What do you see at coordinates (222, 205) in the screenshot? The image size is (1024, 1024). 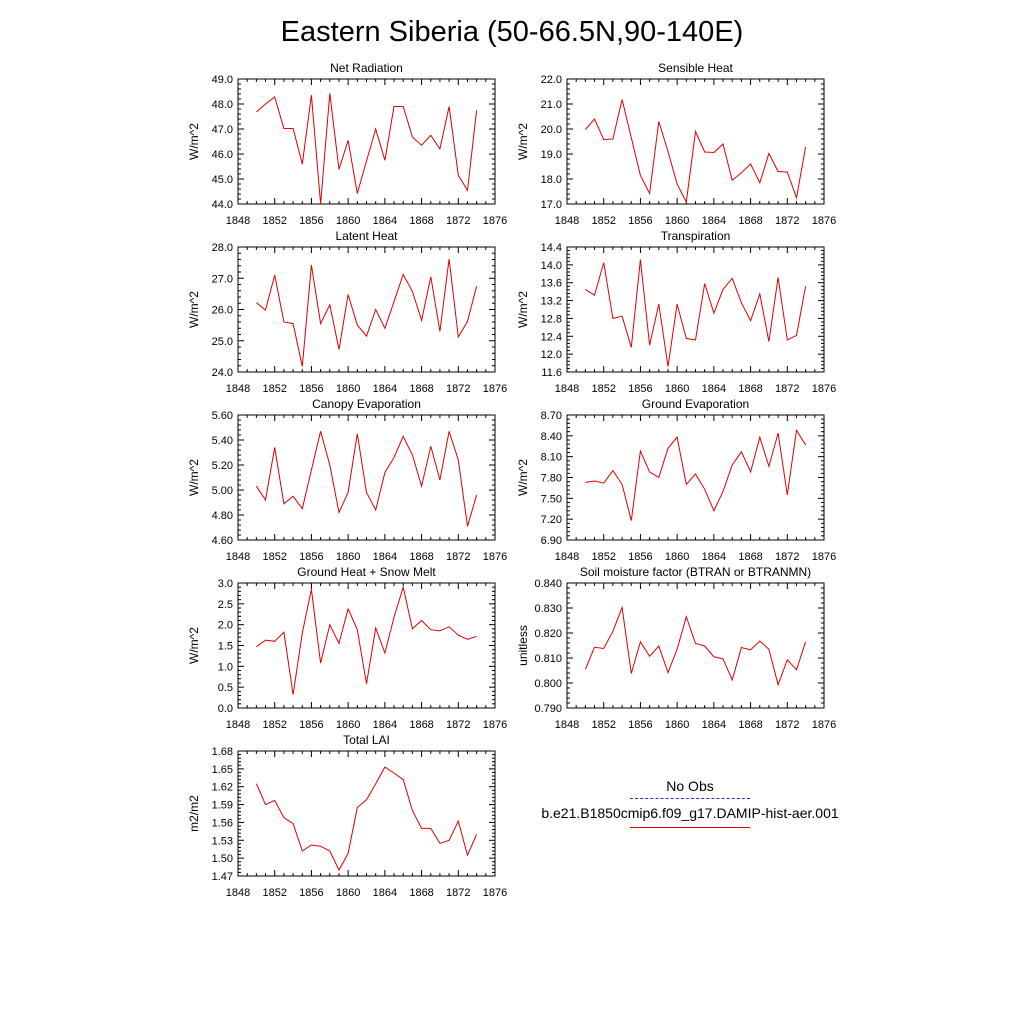 I see `y-tick-label: 44.0` at bounding box center [222, 205].